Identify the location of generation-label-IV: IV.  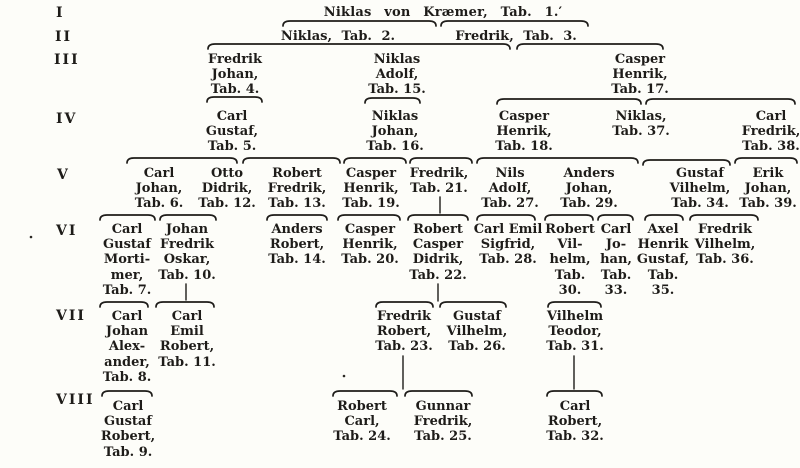
(67, 119).